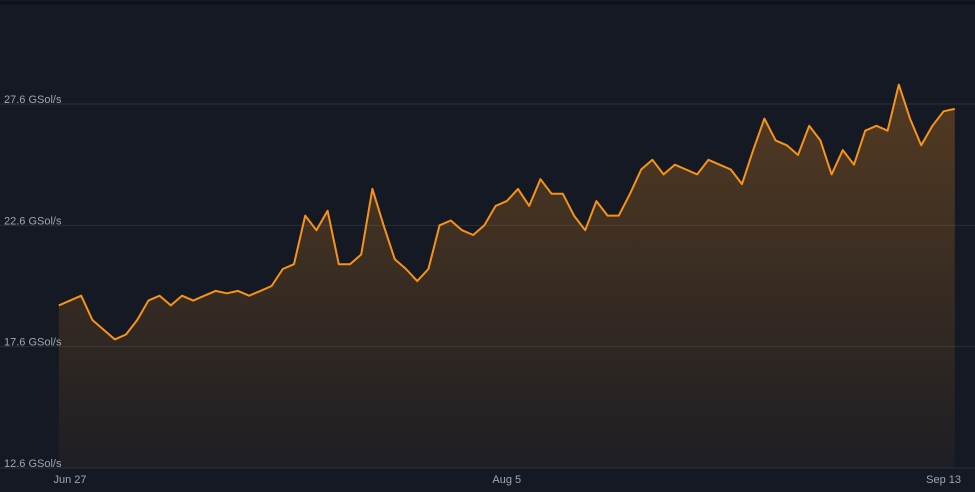 This screenshot has width=975, height=492. Describe the element at coordinates (33, 100) in the screenshot. I see `y-tick-label: 27.6 GSol/s` at that location.